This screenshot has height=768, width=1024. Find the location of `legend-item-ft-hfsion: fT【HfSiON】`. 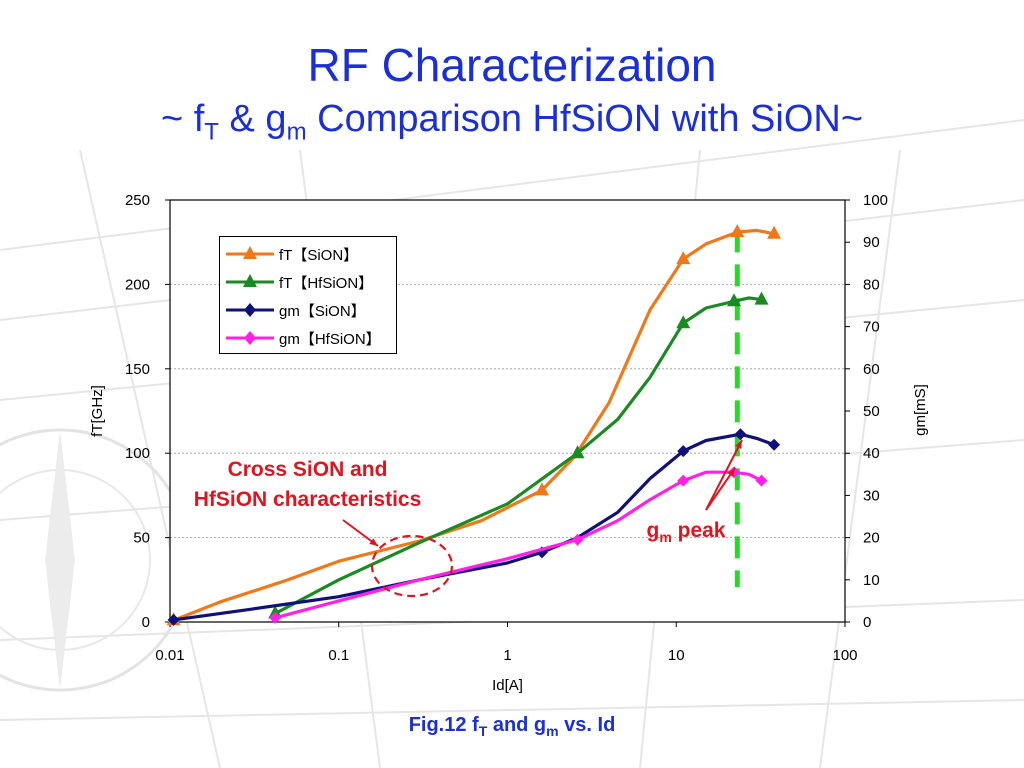

legend-item-ft-hfsion: fT【HfSiON】 is located at coordinates (310, 282).